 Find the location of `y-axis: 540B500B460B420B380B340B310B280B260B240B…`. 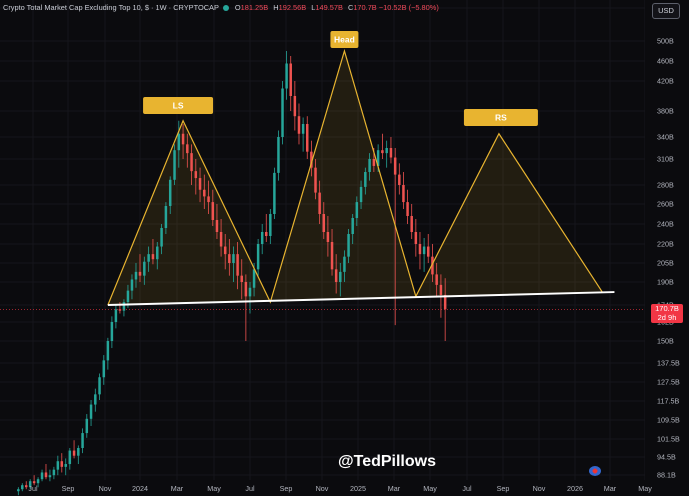

y-axis: 540B500B460B420B380B340B310B280B260B240B… is located at coordinates (667, 248).